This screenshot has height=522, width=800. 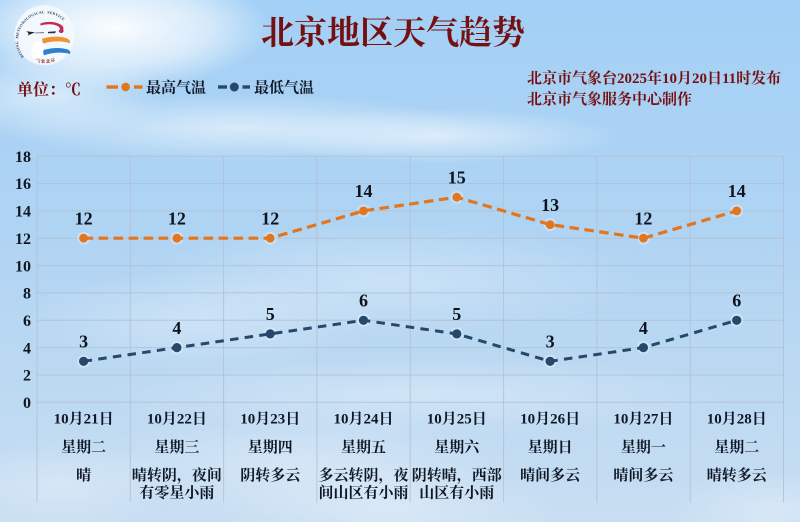 What do you see at coordinates (284, 88) in the screenshot?
I see `svg-text: 最低气温` at bounding box center [284, 88].